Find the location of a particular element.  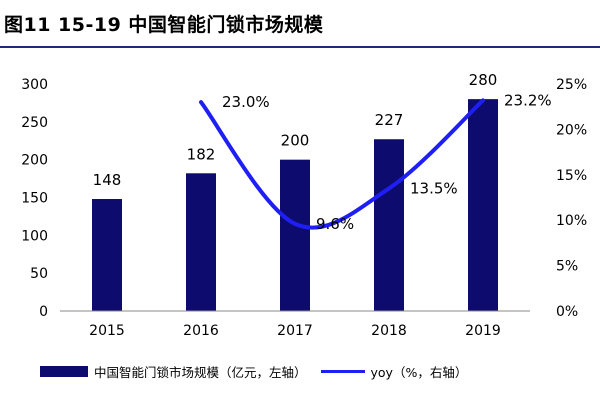

y-left-tick-label-100: 100 is located at coordinates (34, 236).